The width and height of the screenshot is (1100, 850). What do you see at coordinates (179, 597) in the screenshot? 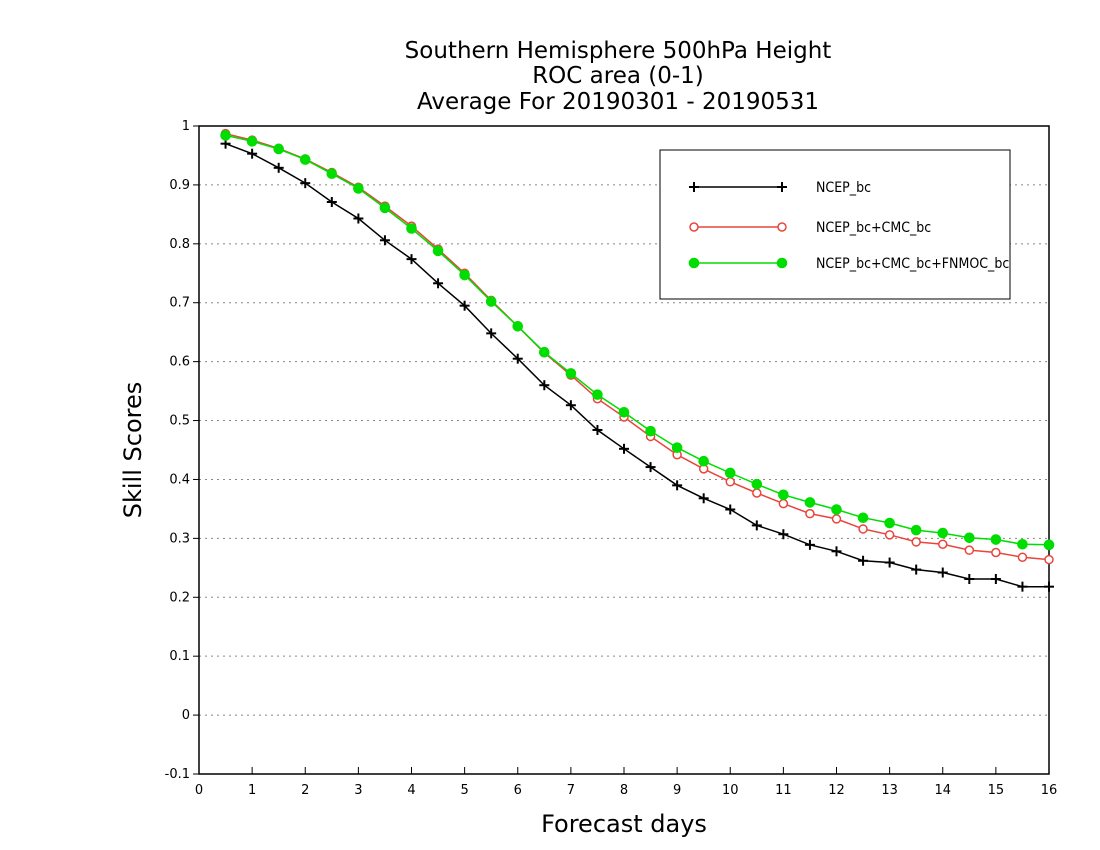
I see `y-tick-label: 0.2` at bounding box center [179, 597].